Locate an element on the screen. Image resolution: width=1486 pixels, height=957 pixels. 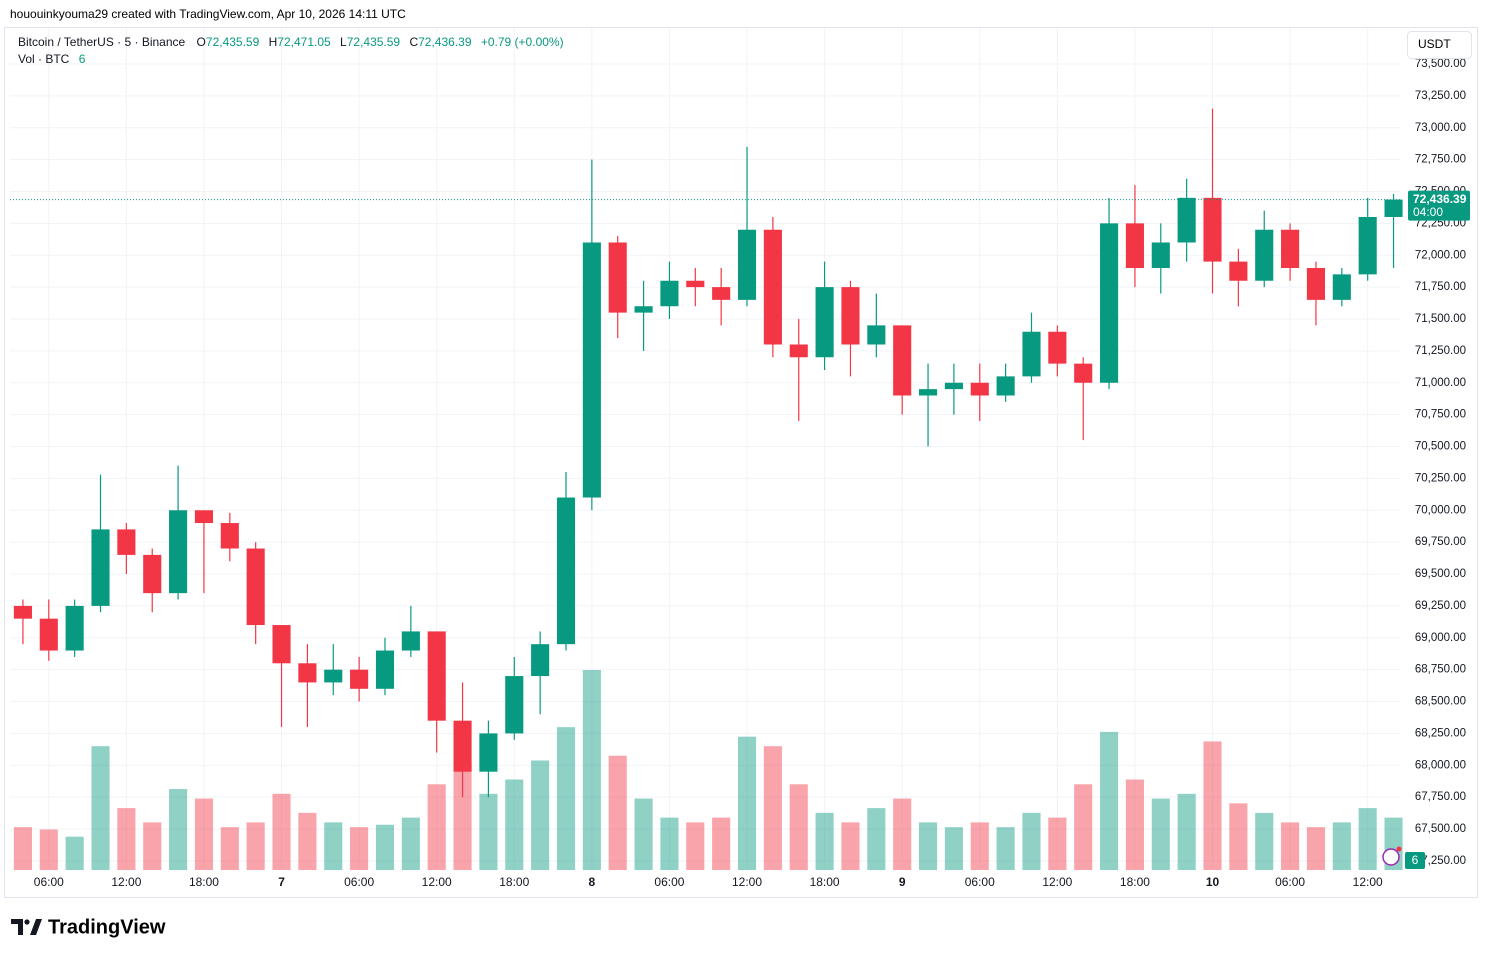
y-tick-label: 68,500.00 is located at coordinates (1440, 702).